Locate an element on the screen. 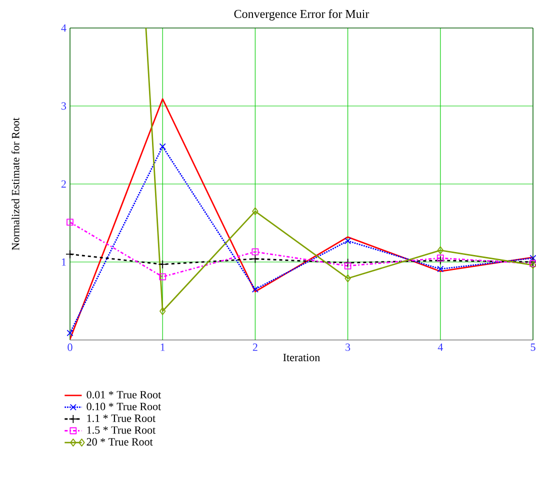 This screenshot has height=485, width=536. x-tick-label: 4 is located at coordinates (440, 347).